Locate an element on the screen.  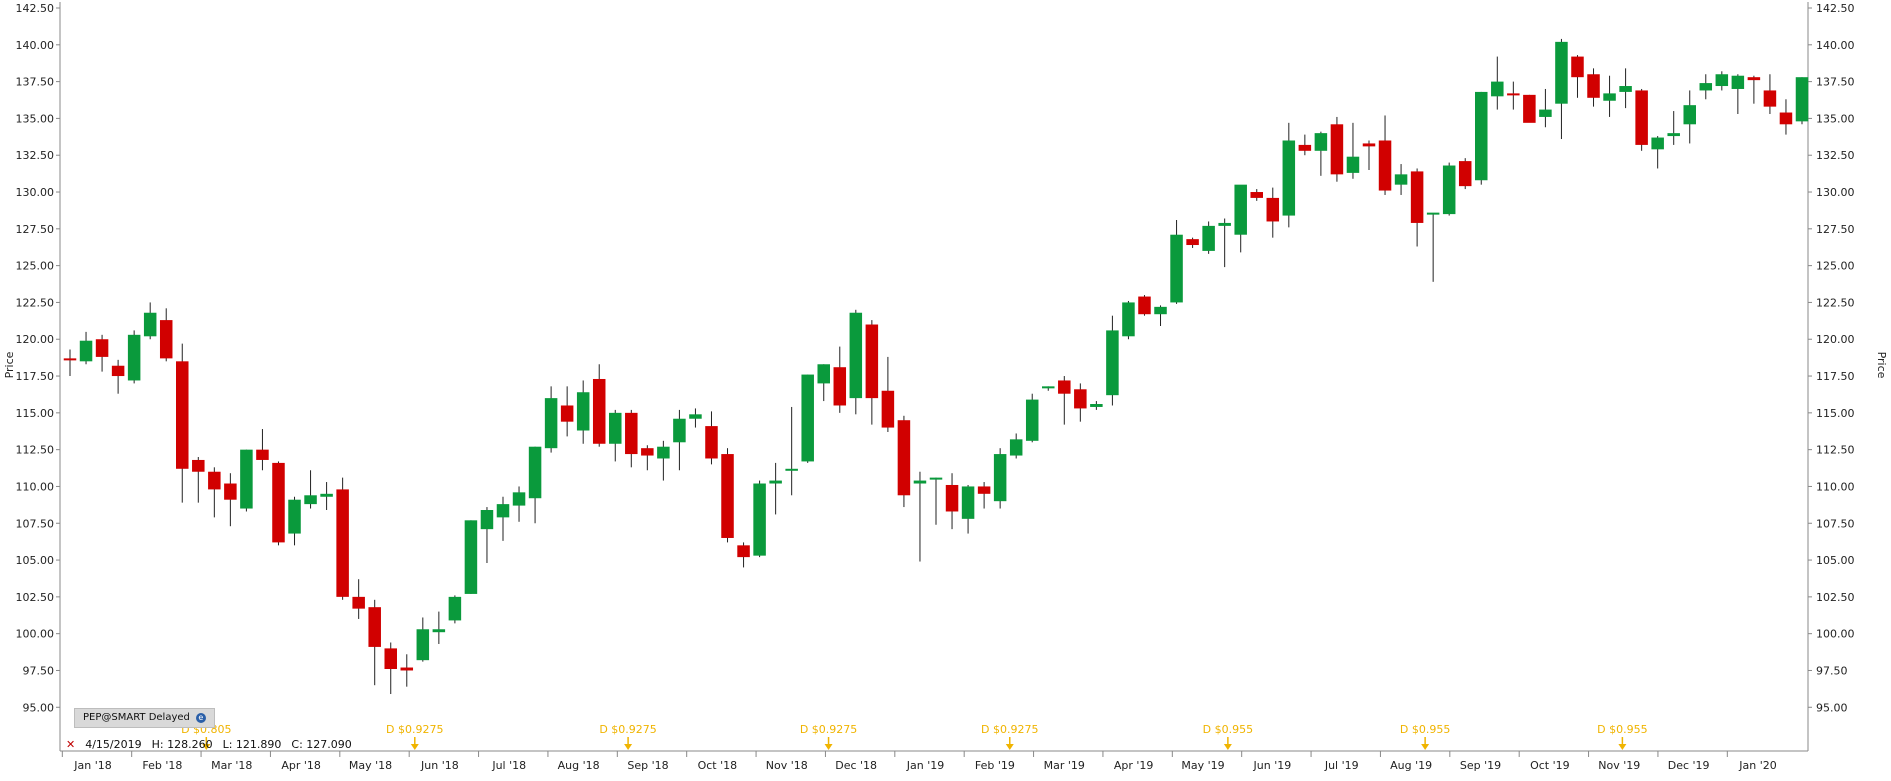
x-tick-label: May '19 is located at coordinates (1202, 765).